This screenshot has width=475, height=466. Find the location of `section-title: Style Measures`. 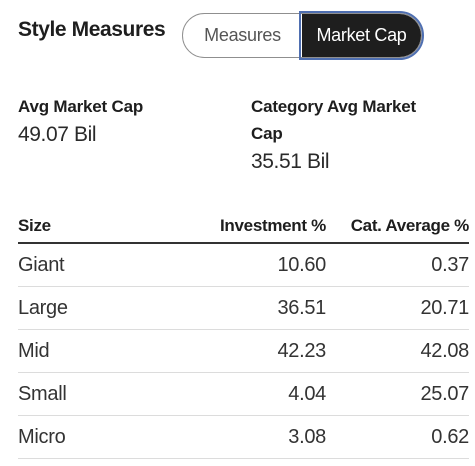

section-title: Style Measures is located at coordinates (92, 29).